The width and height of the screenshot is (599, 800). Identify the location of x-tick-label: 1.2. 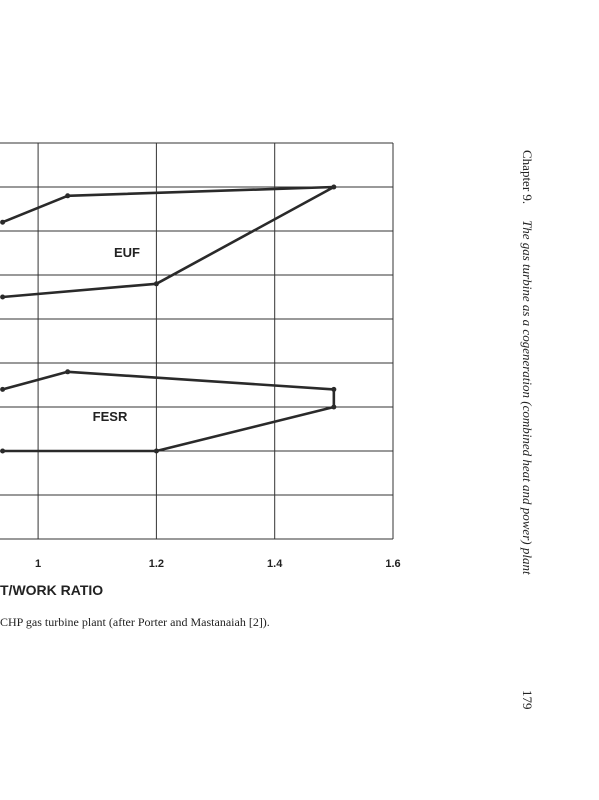
(156, 564).